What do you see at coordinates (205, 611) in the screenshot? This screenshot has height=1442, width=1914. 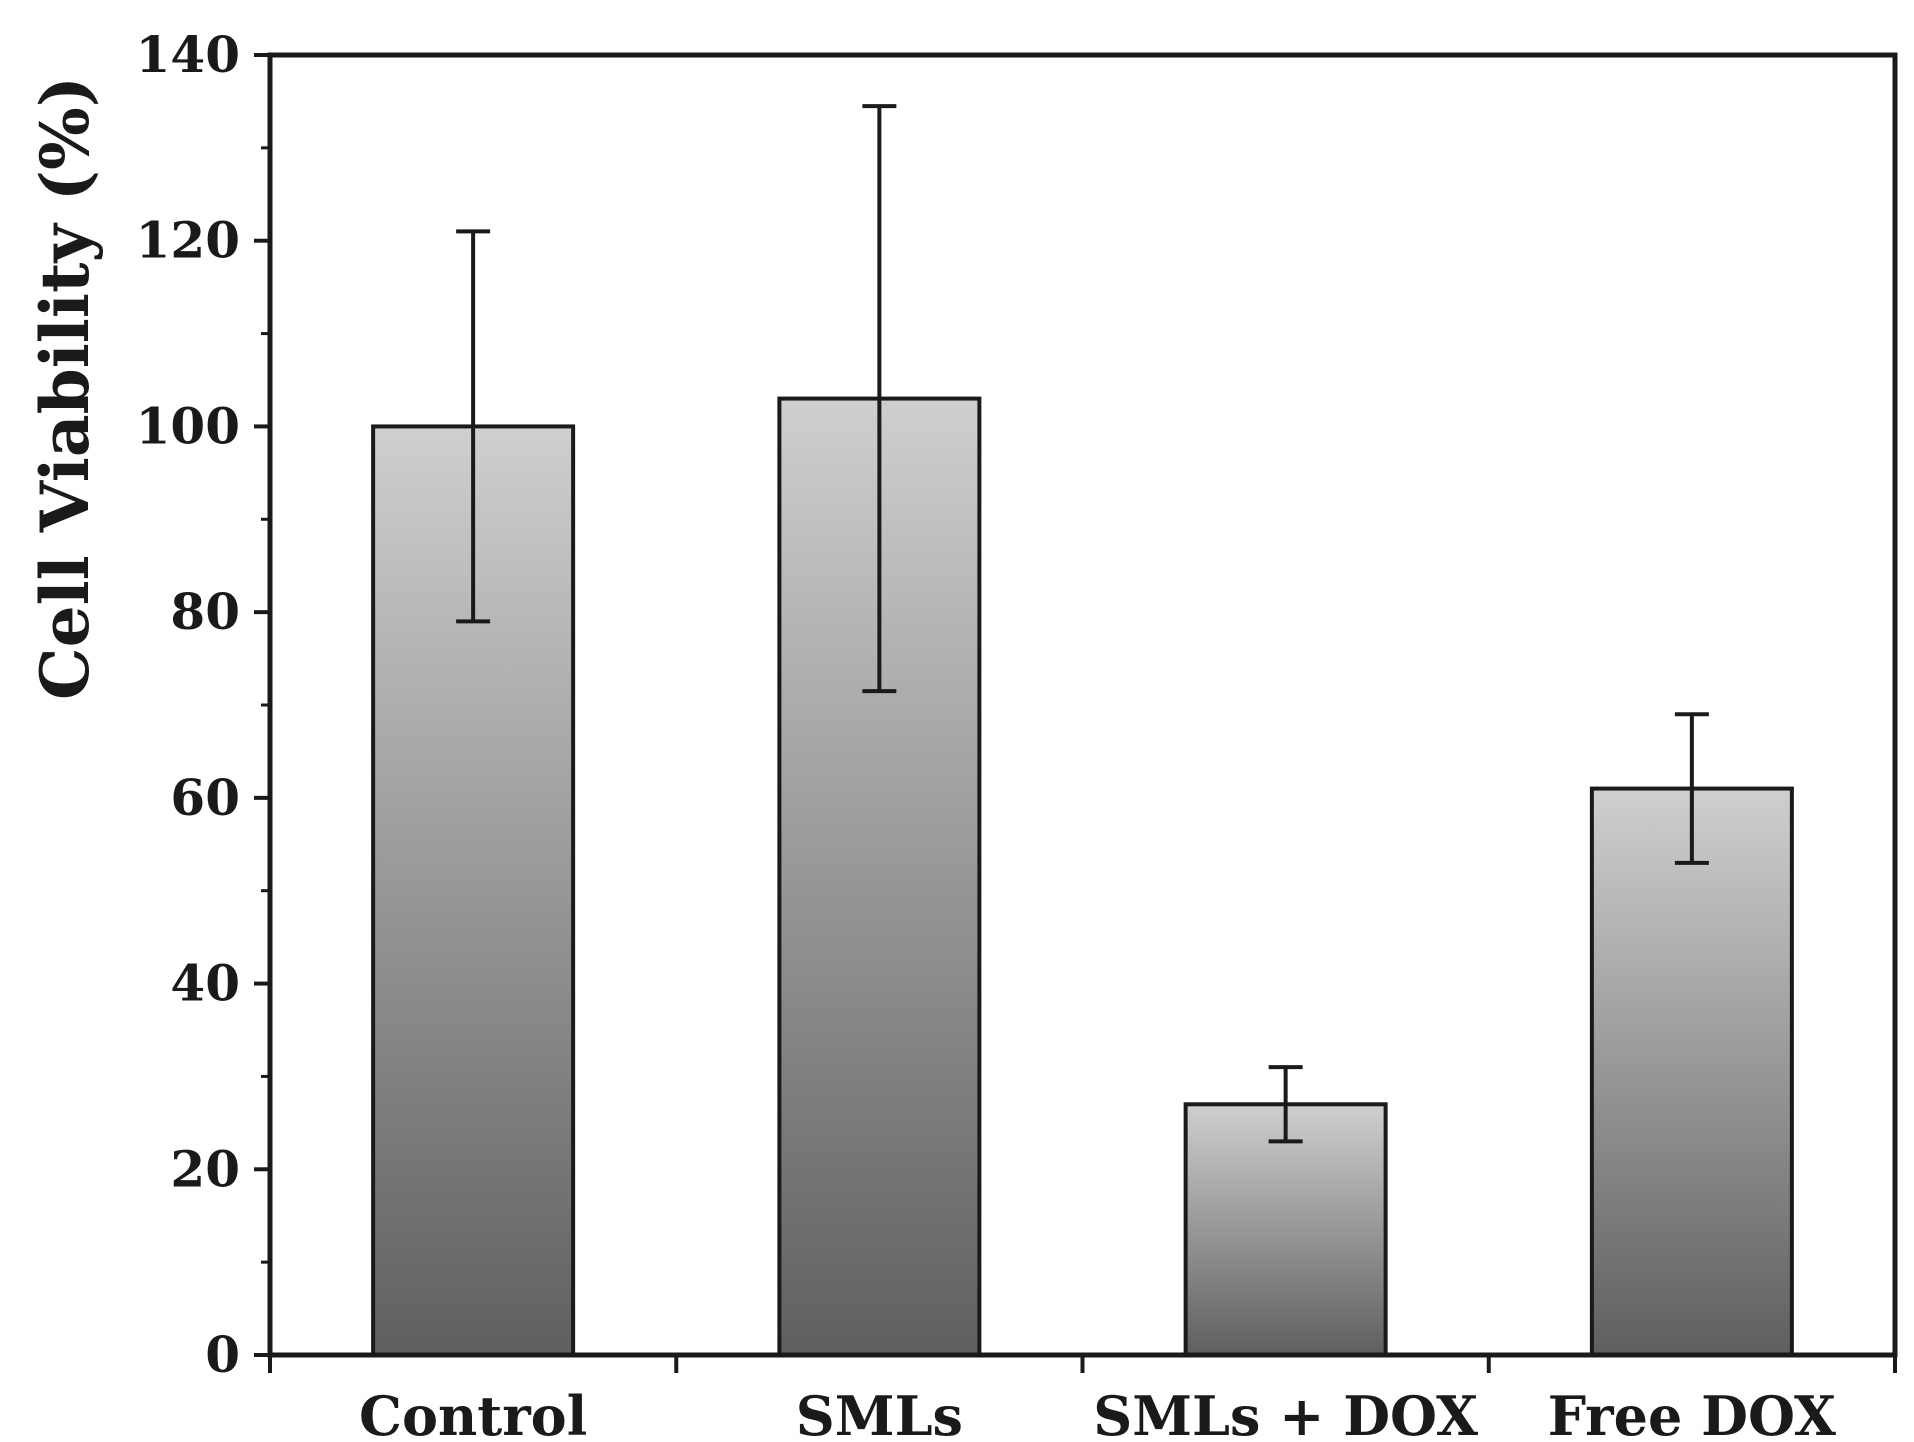 I see `y-tick-label: 80` at bounding box center [205, 611].